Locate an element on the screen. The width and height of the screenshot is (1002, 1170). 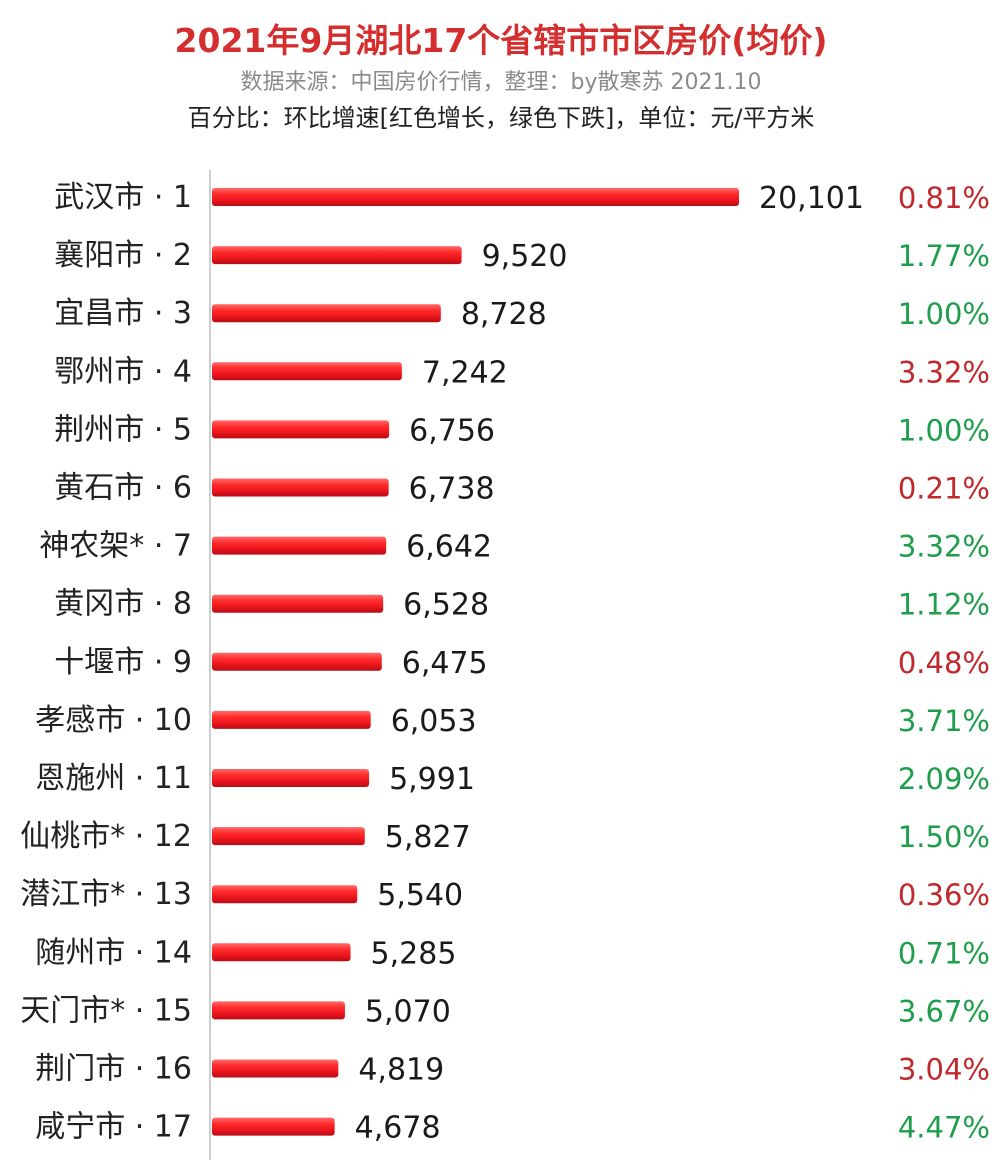
chart-title: 2021年9月湖北17个省辖市市区房价(均价) is located at coordinates (501, 40).